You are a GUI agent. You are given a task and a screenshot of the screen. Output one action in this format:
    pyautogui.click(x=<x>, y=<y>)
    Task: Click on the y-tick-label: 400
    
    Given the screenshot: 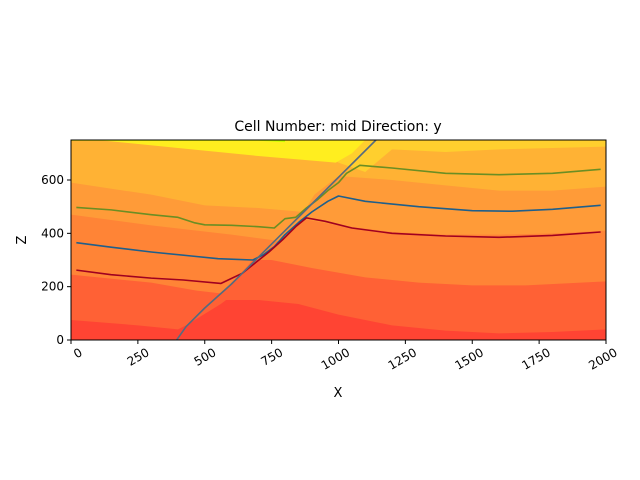 What is the action you would take?
    pyautogui.click(x=52, y=233)
    